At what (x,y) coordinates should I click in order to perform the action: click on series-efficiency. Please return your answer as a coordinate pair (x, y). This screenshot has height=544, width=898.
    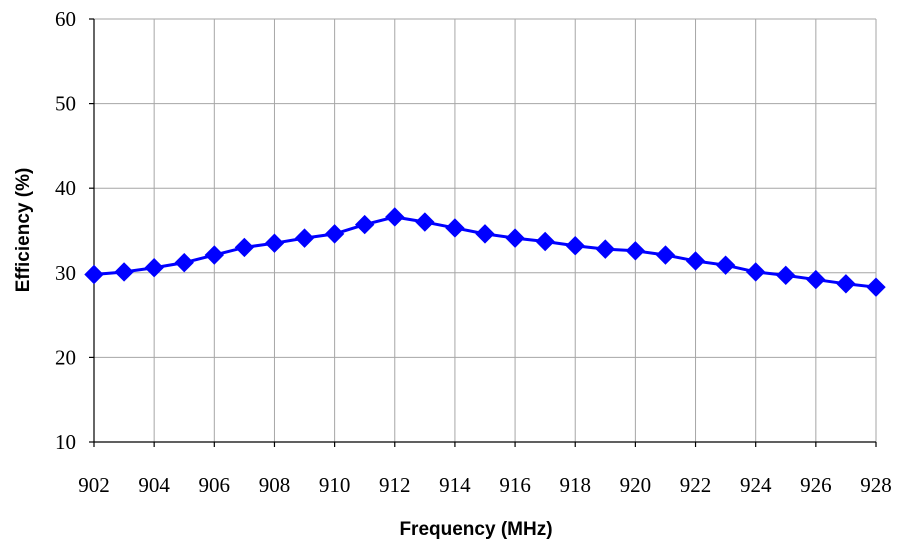
    Looking at the image, I should click on (485, 252).